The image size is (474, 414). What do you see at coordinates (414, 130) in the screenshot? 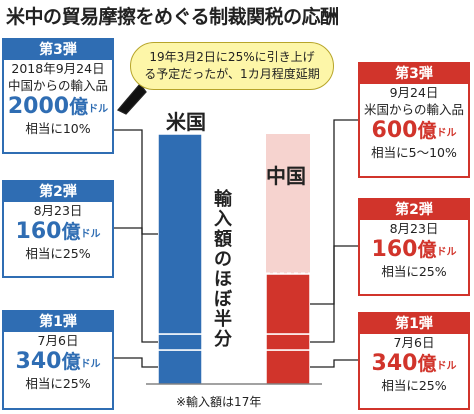
I see `china-round-3-amount: 600億ドル` at bounding box center [414, 130].